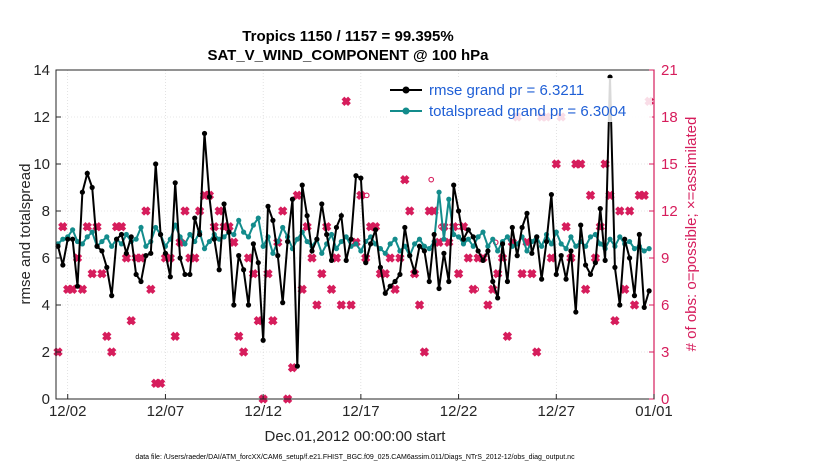 The width and height of the screenshot is (830, 470). What do you see at coordinates (166, 411) in the screenshot?
I see `x-tick-label: 12/07` at bounding box center [166, 411].